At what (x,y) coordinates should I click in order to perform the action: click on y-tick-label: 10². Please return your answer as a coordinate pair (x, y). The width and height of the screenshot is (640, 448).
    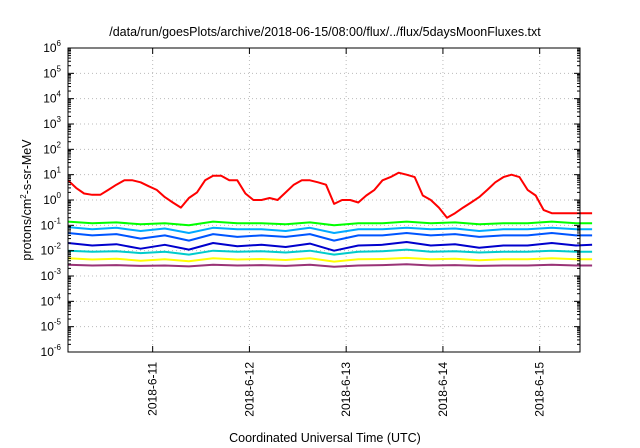
    Looking at the image, I should click on (52, 148).